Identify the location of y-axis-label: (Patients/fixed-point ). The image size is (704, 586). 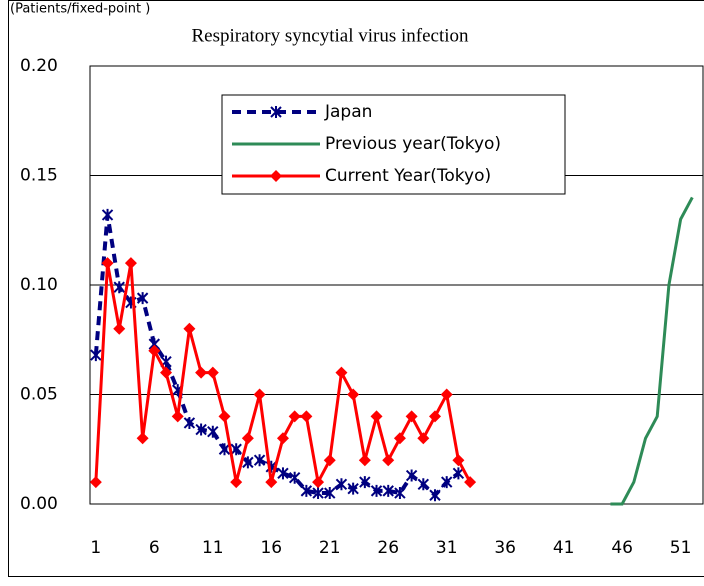
(80, 9).